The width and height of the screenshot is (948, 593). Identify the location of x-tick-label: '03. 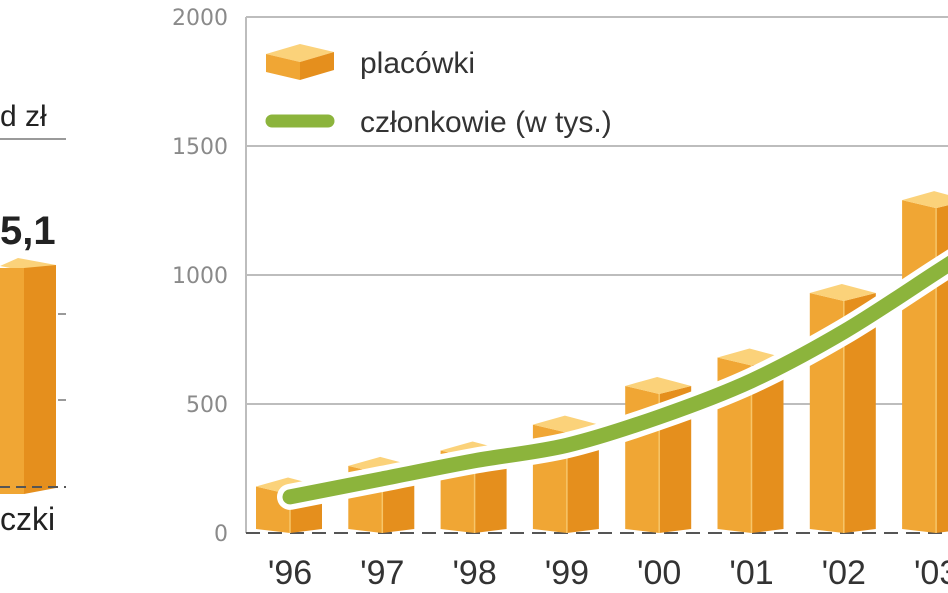
(931, 573).